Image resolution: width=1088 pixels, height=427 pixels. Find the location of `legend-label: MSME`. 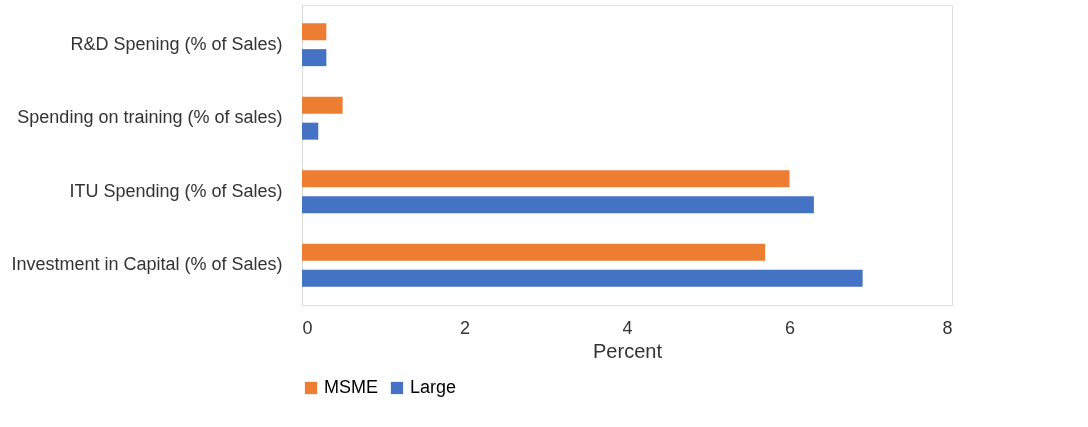

legend-label: MSME is located at coordinates (351, 387).